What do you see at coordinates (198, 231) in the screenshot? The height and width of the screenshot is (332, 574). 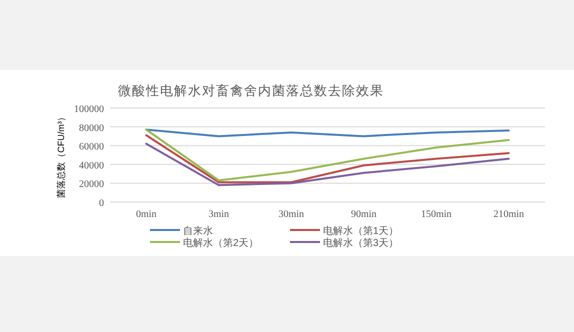 I see `legend-label: 自来水` at bounding box center [198, 231].